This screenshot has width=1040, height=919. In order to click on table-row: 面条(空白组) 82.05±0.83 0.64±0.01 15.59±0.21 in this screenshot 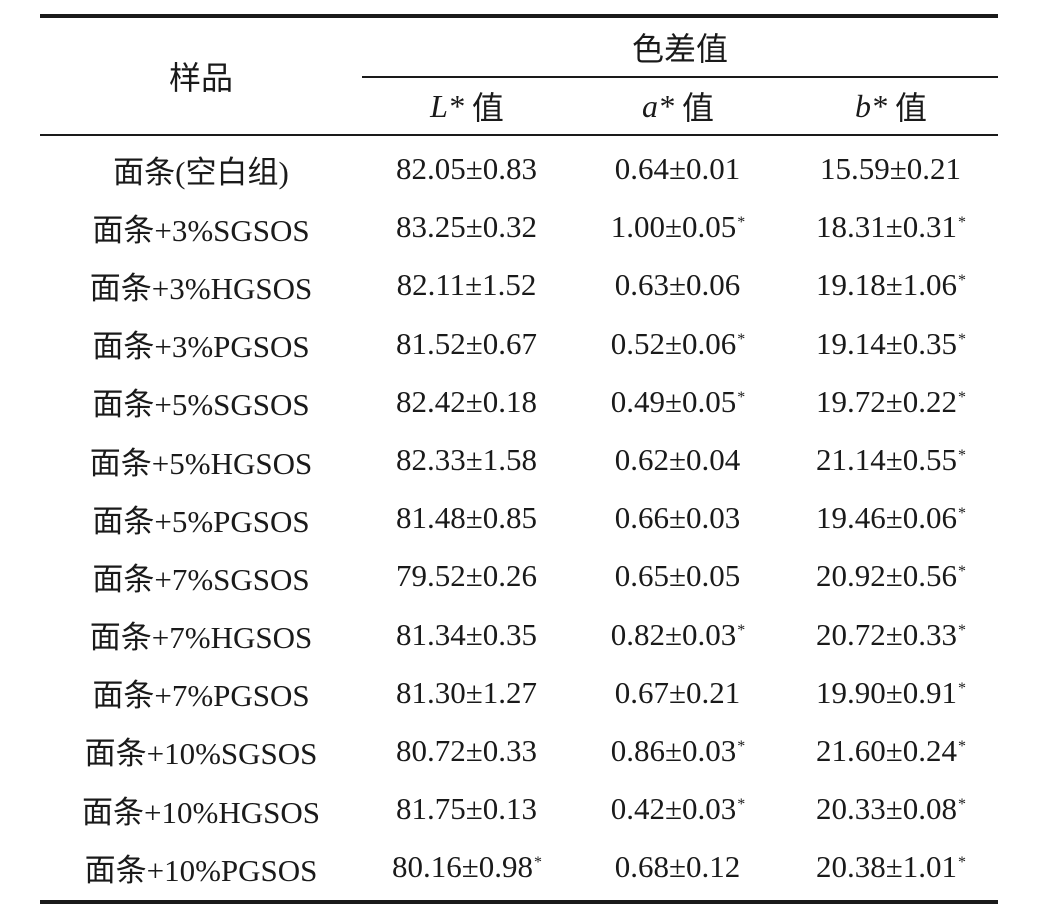, I will do `click(519, 169)`.